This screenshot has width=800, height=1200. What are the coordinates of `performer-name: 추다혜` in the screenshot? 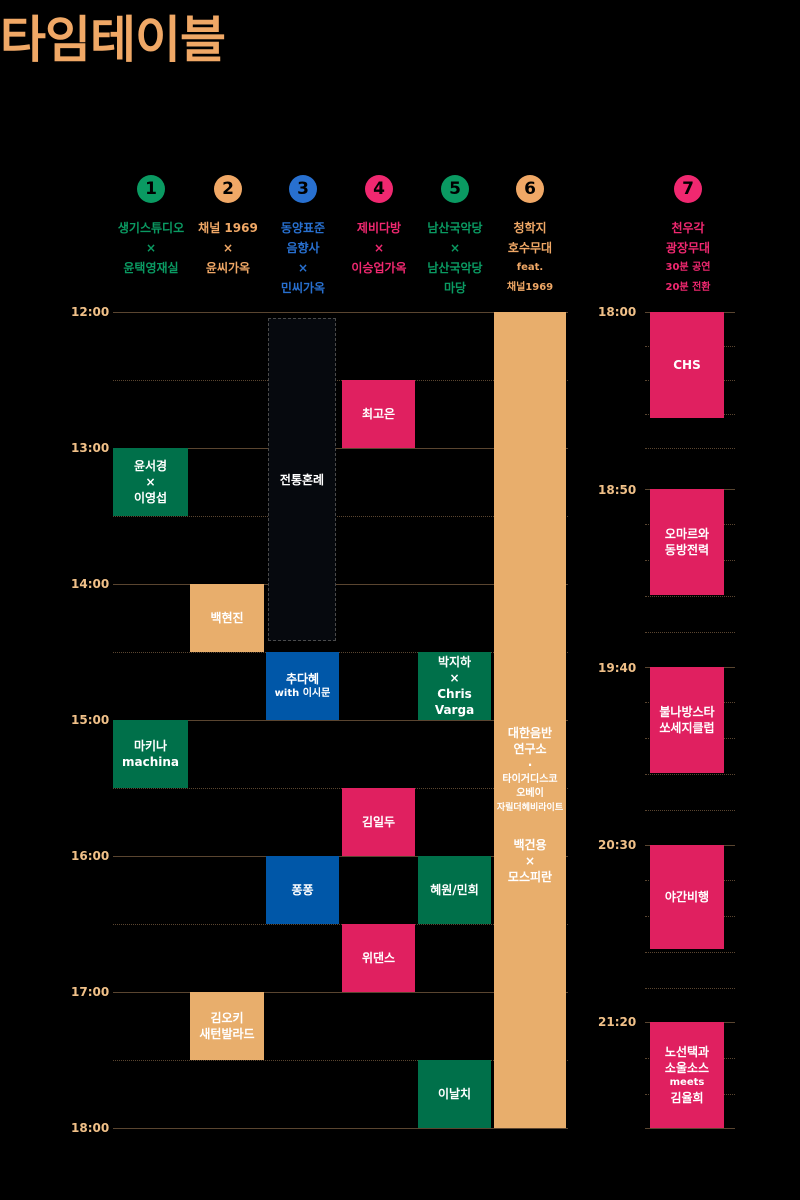 It's located at (302, 679).